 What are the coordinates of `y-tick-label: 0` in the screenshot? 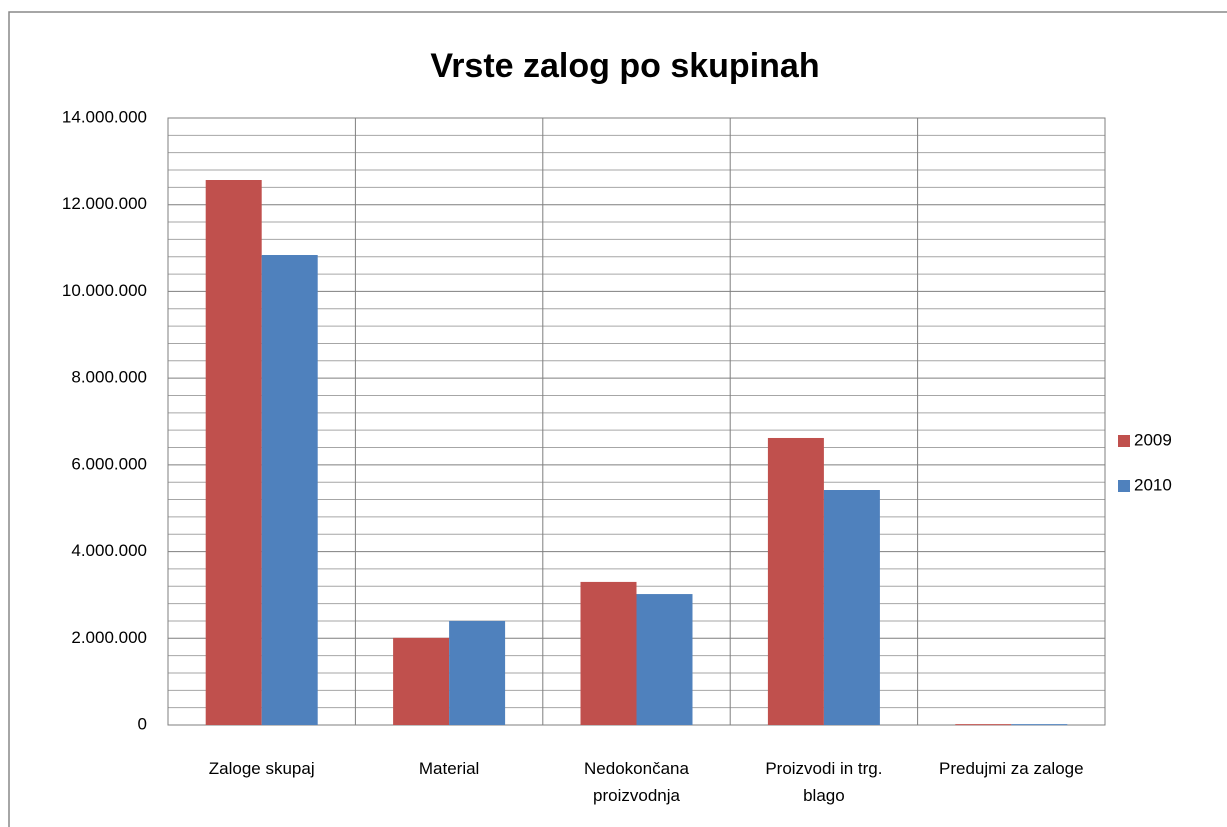 It's located at (142, 723).